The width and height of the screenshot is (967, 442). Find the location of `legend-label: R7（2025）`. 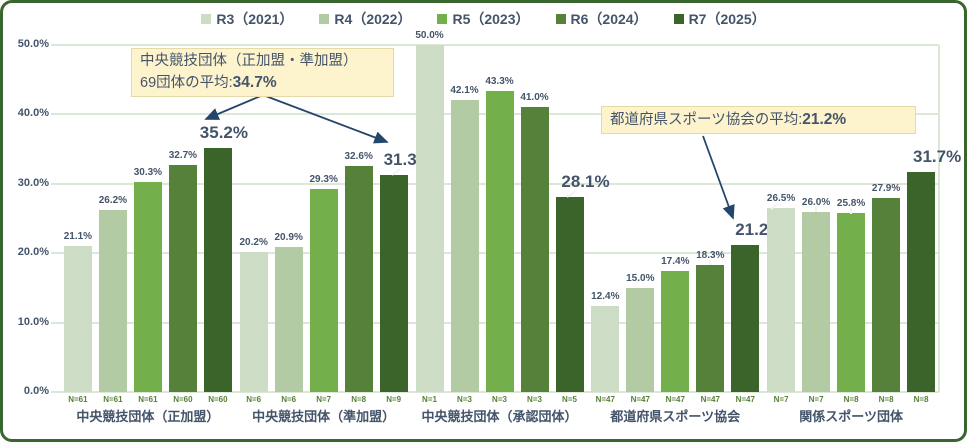

legend-label: R7（2025） is located at coordinates (727, 19).